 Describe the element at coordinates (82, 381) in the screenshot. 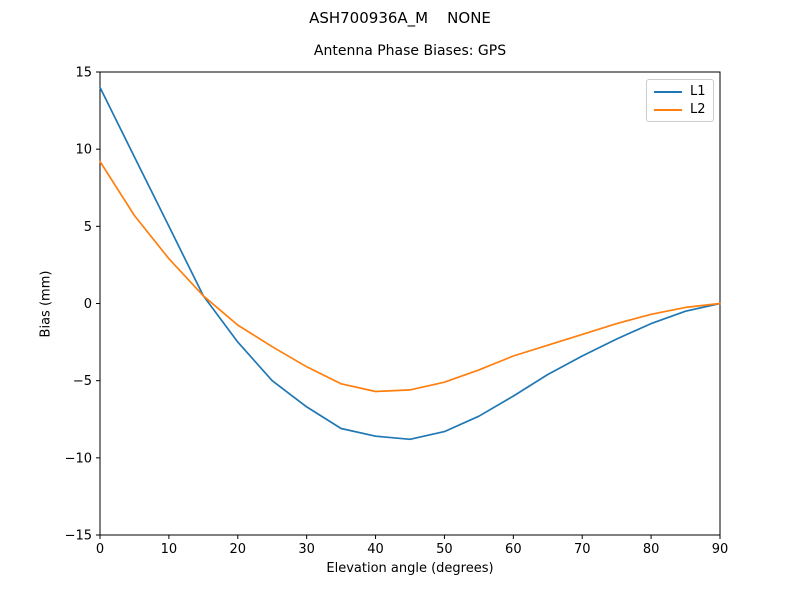

I see `y-tick-label: −5` at that location.